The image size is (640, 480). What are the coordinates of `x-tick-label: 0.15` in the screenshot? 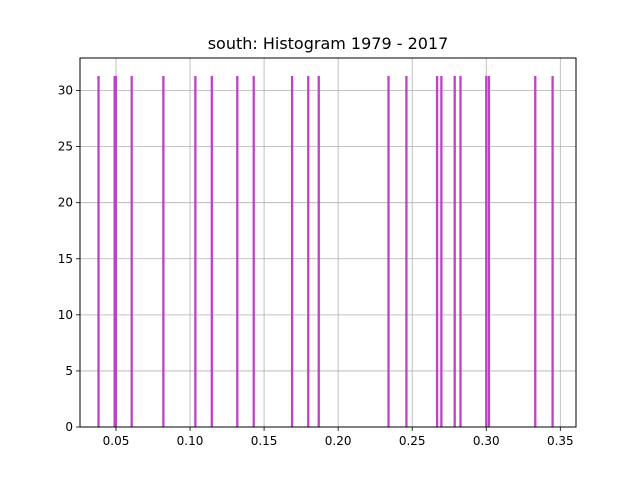 It's located at (264, 441).